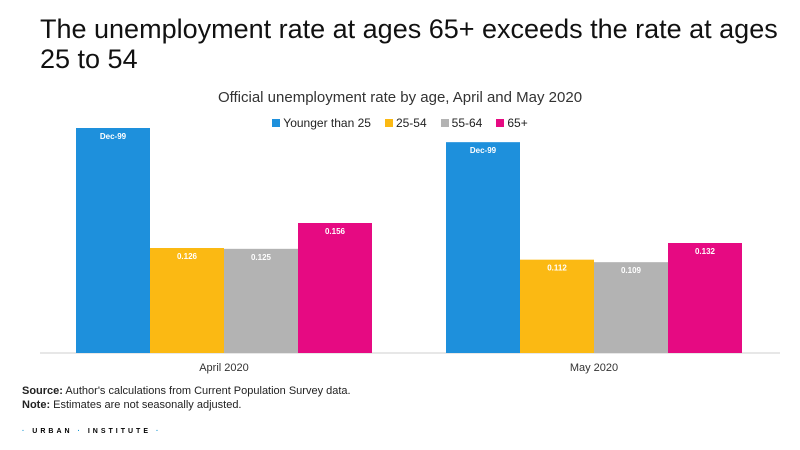  Describe the element at coordinates (261, 257) in the screenshot. I see `data-label: 0.125` at that location.